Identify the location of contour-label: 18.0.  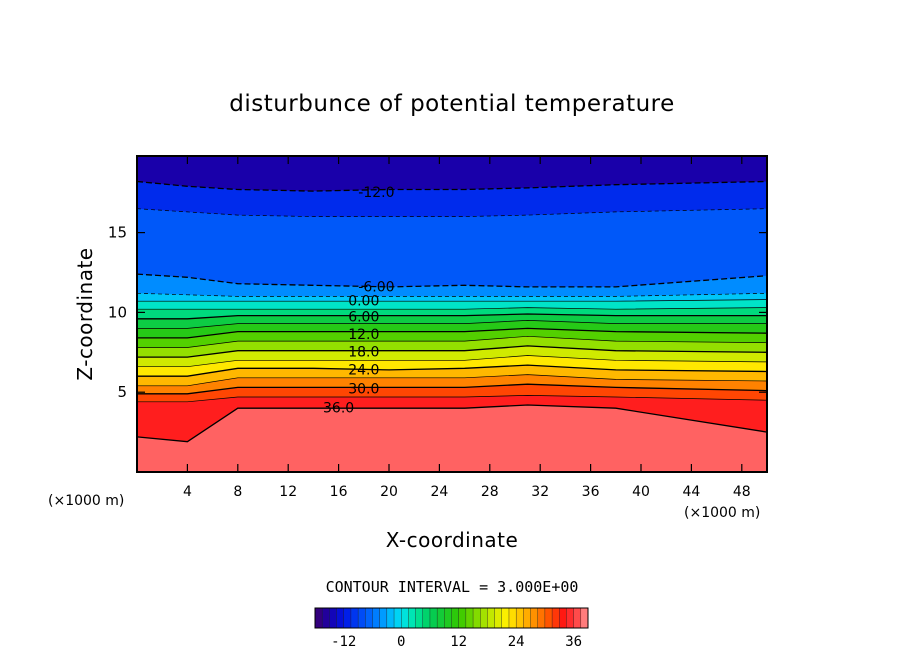
(363, 353).